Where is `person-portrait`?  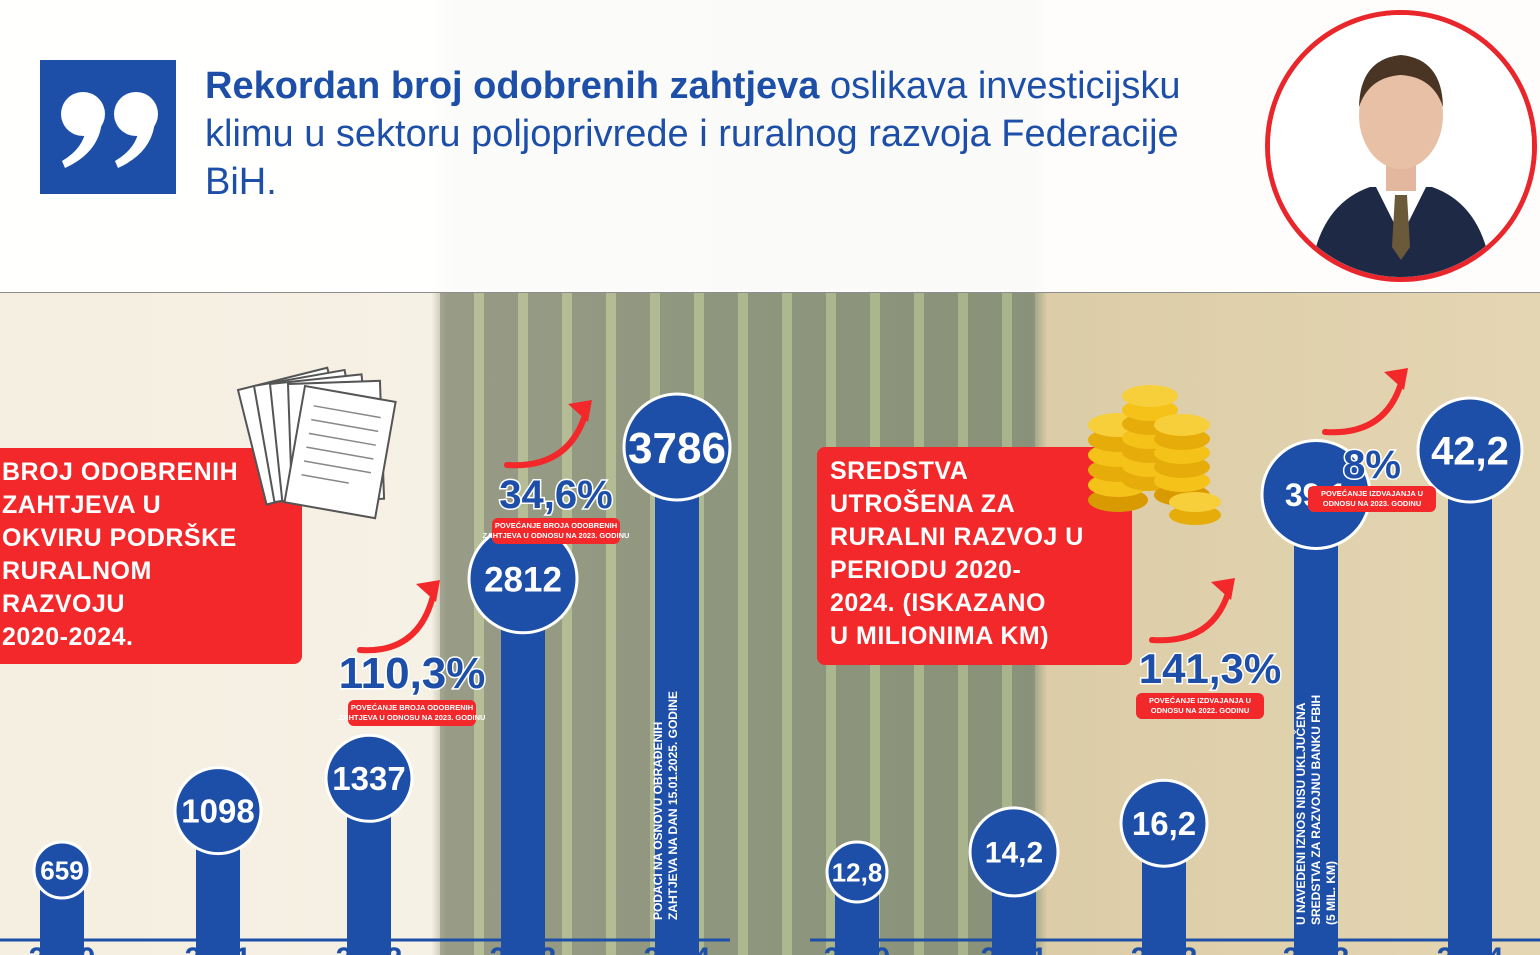 person-portrait is located at coordinates (1401, 146).